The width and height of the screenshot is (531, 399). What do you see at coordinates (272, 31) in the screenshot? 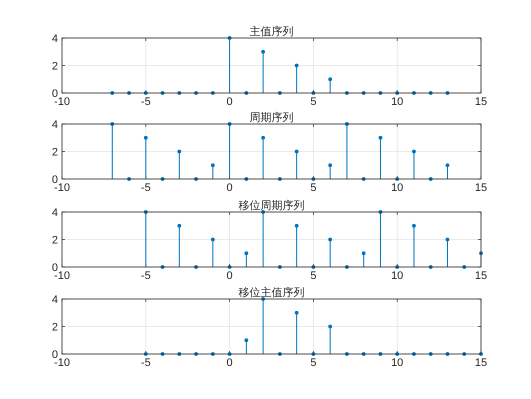
I see `chart-title: 主值序列` at bounding box center [272, 31].